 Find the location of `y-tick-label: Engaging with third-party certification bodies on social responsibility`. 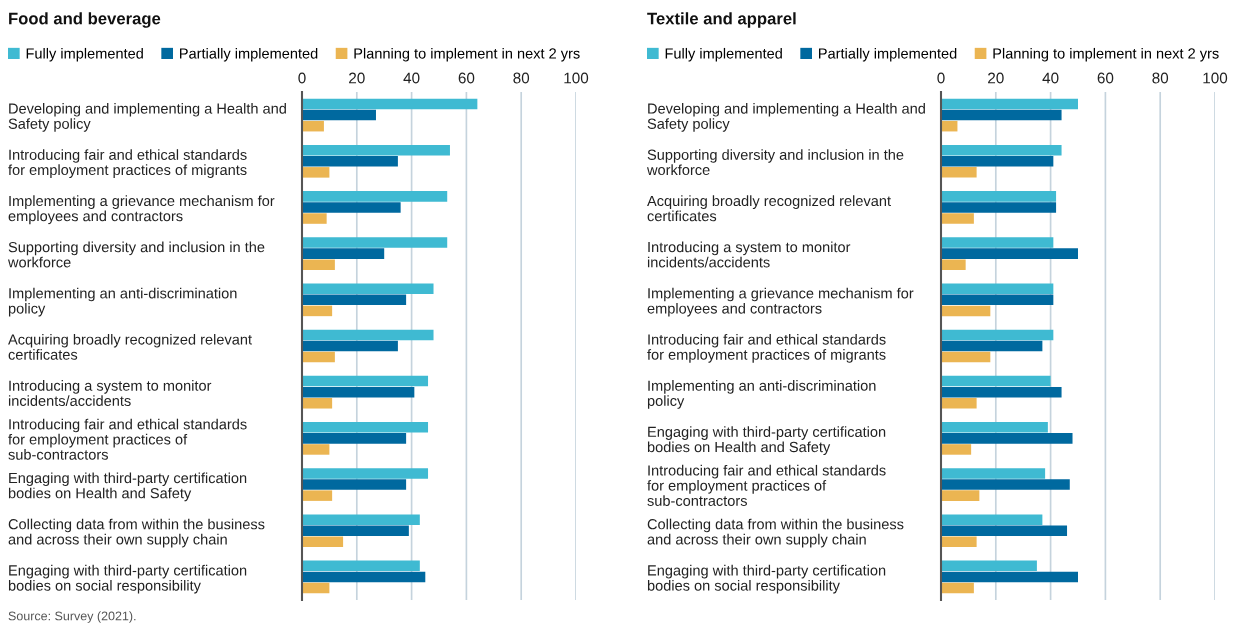

y-tick-label: Engaging with third-party certification bodies on social responsibility is located at coordinates (127, 579).